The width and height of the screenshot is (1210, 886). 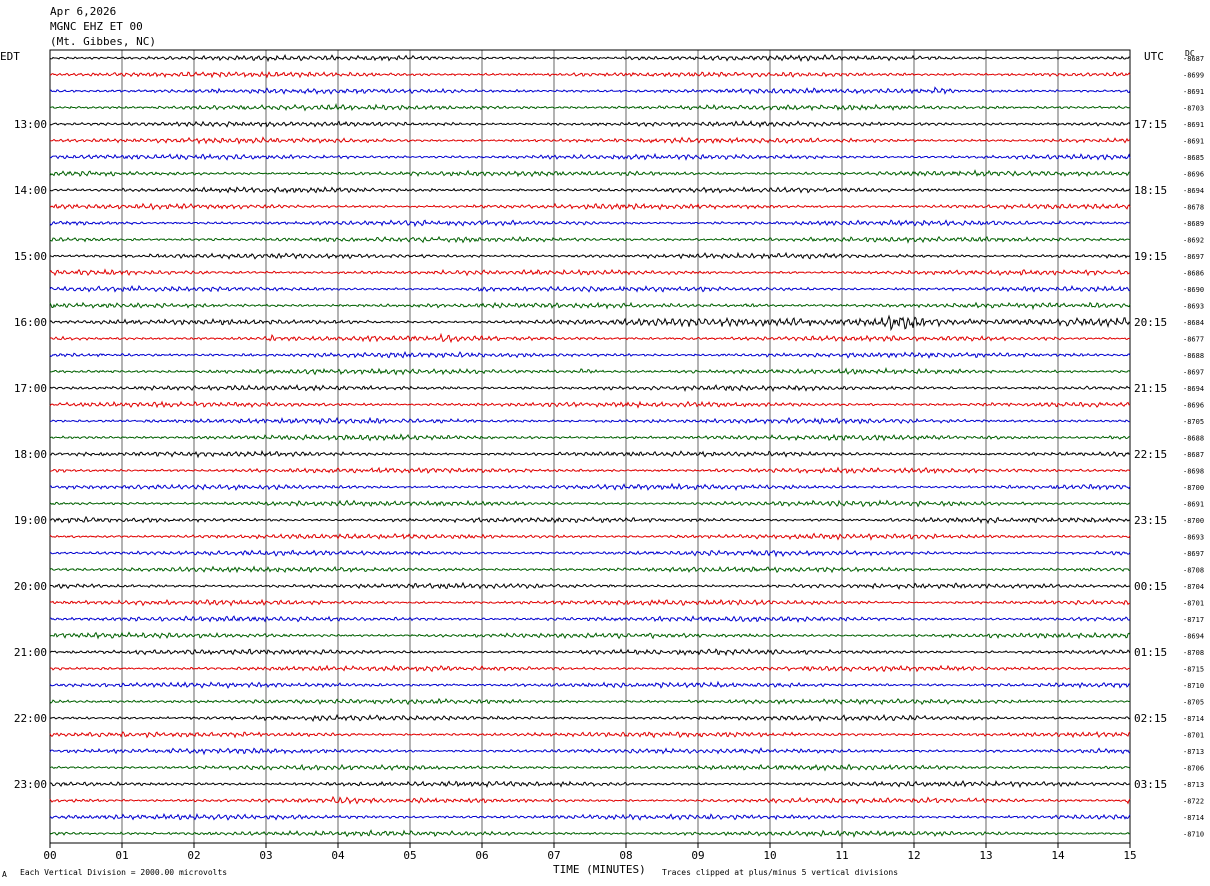 I want to click on right-timezone: UTC, so click(x=1154, y=56).